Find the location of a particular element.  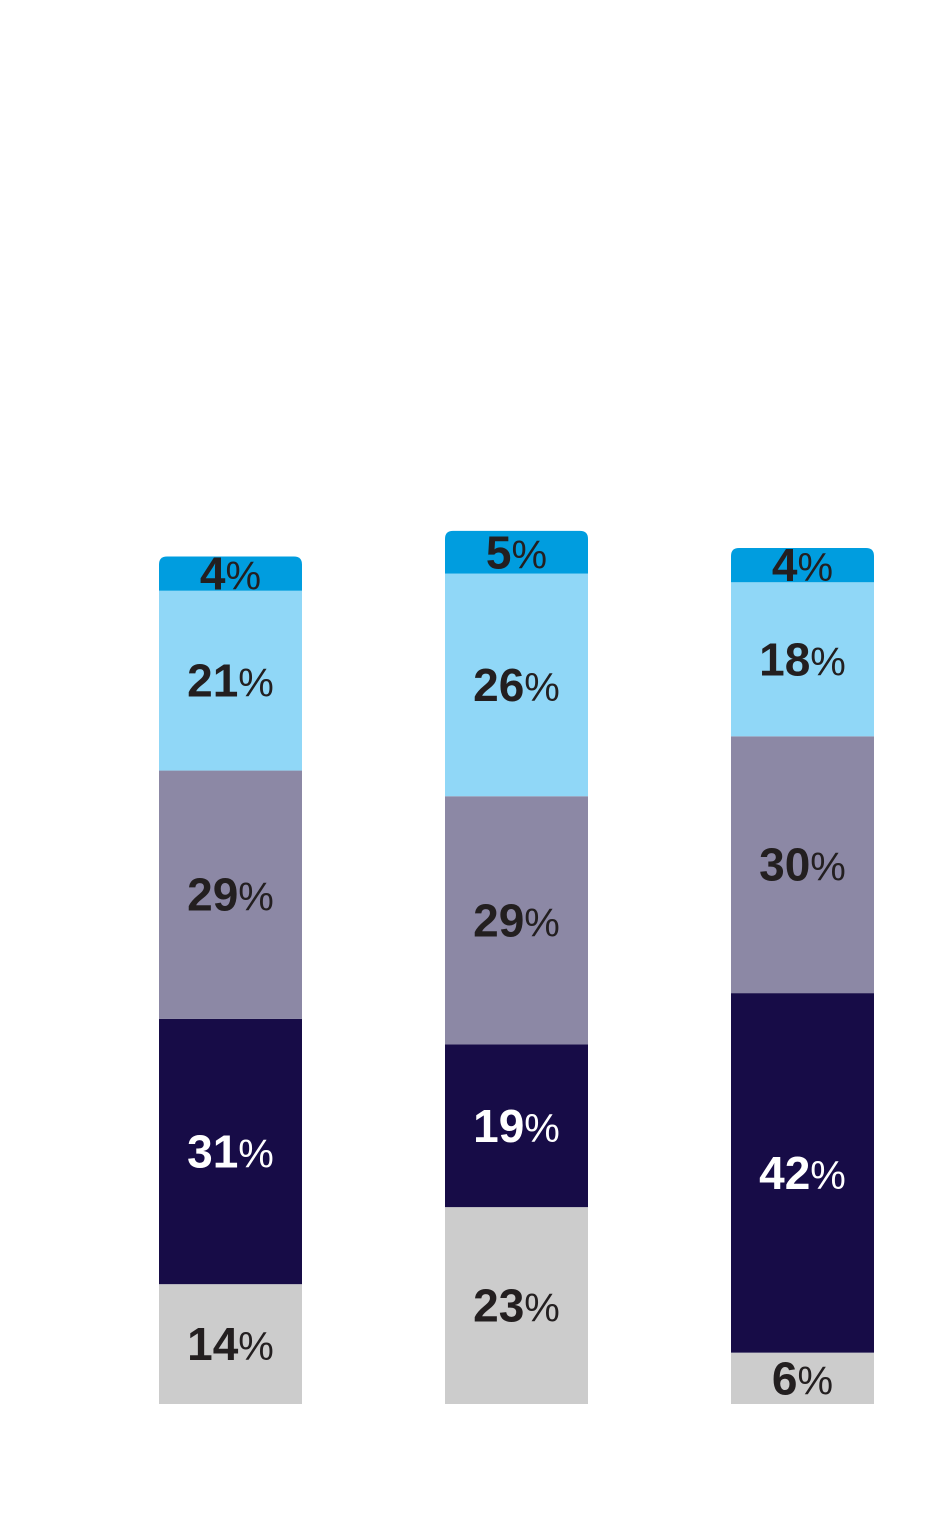

bar-value-label-3-5: 4% is located at coordinates (802, 565).